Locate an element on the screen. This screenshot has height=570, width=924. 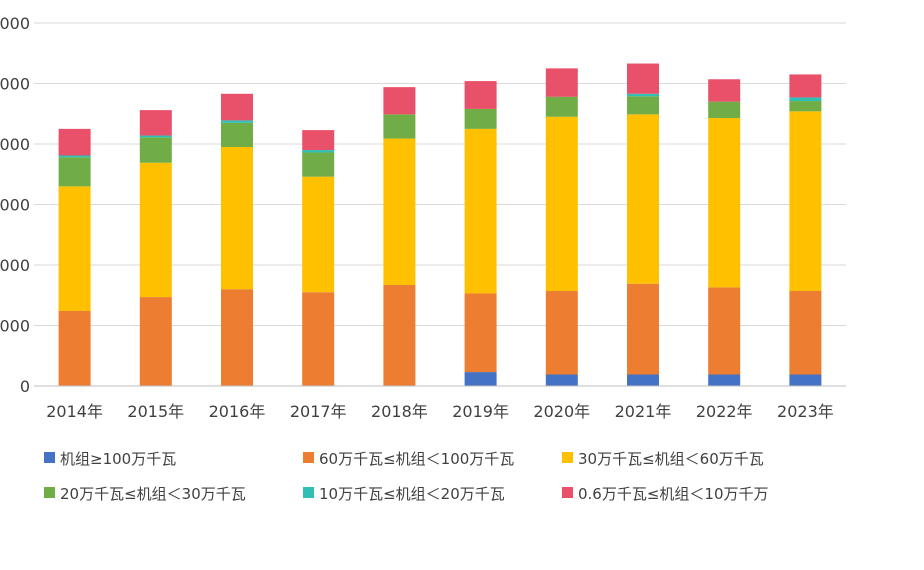
bar-segment-2016年-3 is located at coordinates (237, 218).